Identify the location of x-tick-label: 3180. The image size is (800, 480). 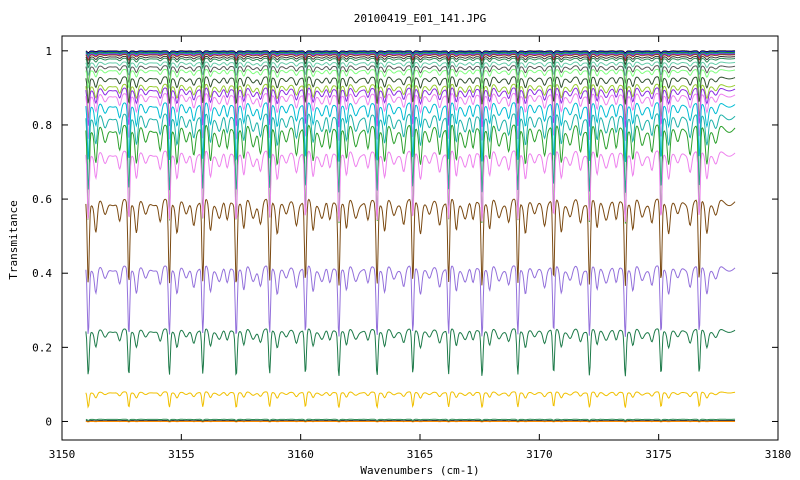
(778, 454).